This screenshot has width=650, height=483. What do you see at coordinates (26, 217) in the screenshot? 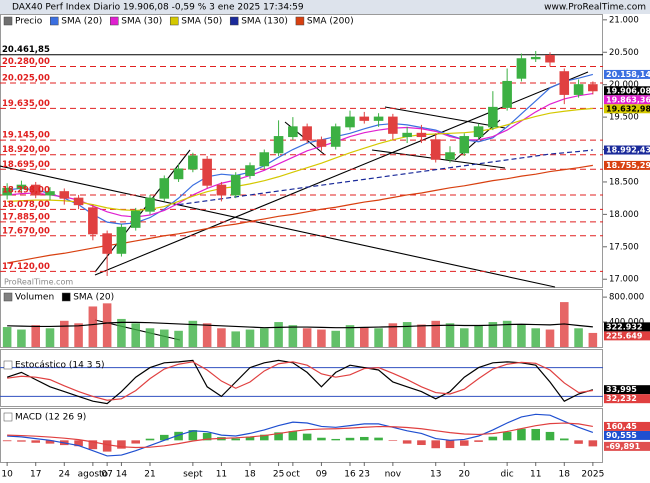
I see `level-label: 17.885,00` at bounding box center [26, 217].